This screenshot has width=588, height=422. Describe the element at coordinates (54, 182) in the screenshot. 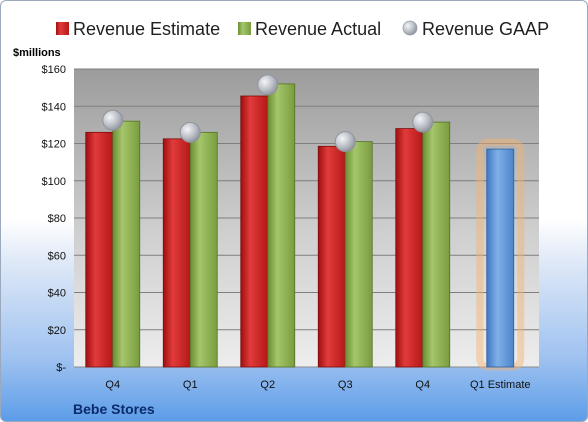

I see `y-tick-label: $100` at that location.